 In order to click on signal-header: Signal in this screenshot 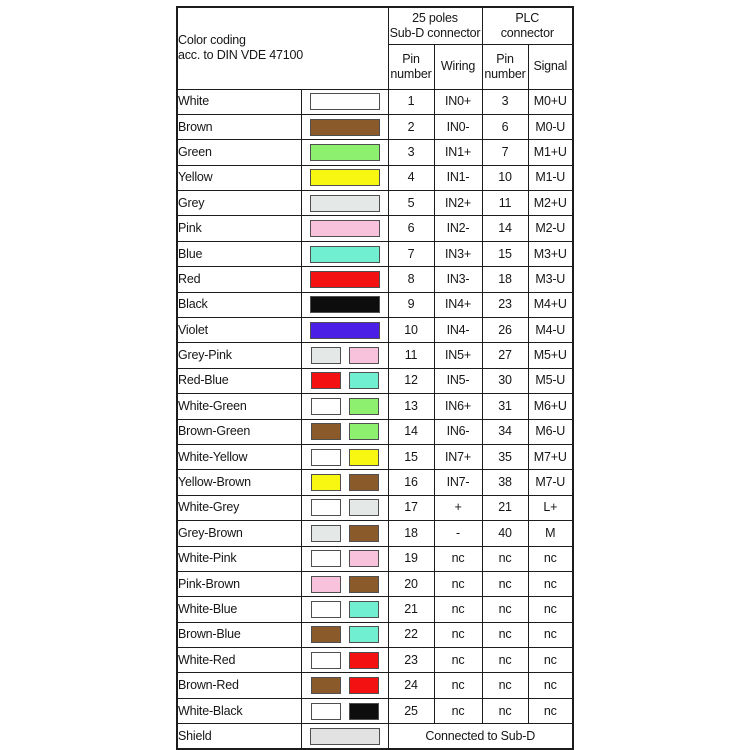, I will do `click(550, 66)`.